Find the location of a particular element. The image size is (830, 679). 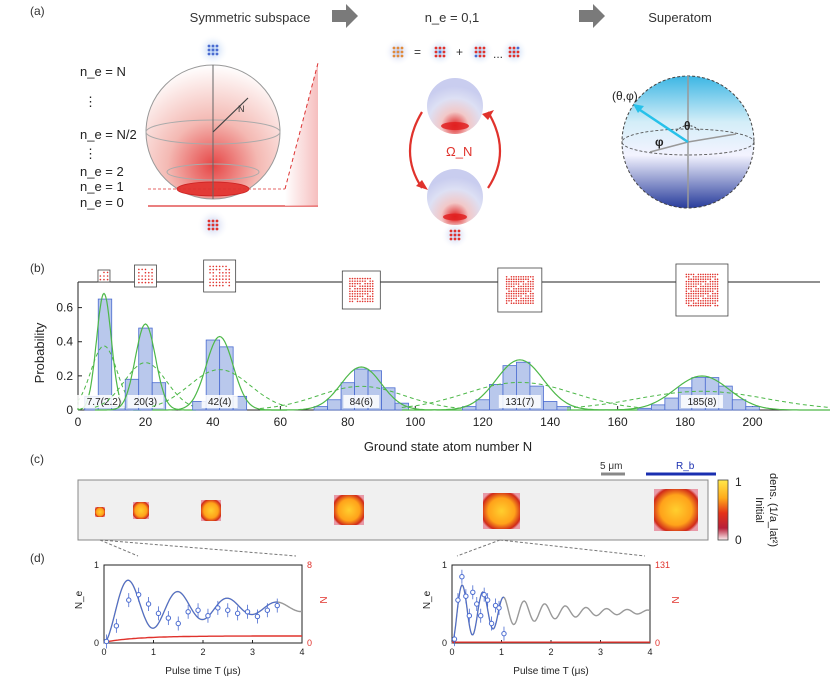

data-label-bg is located at coordinates (145, 401).